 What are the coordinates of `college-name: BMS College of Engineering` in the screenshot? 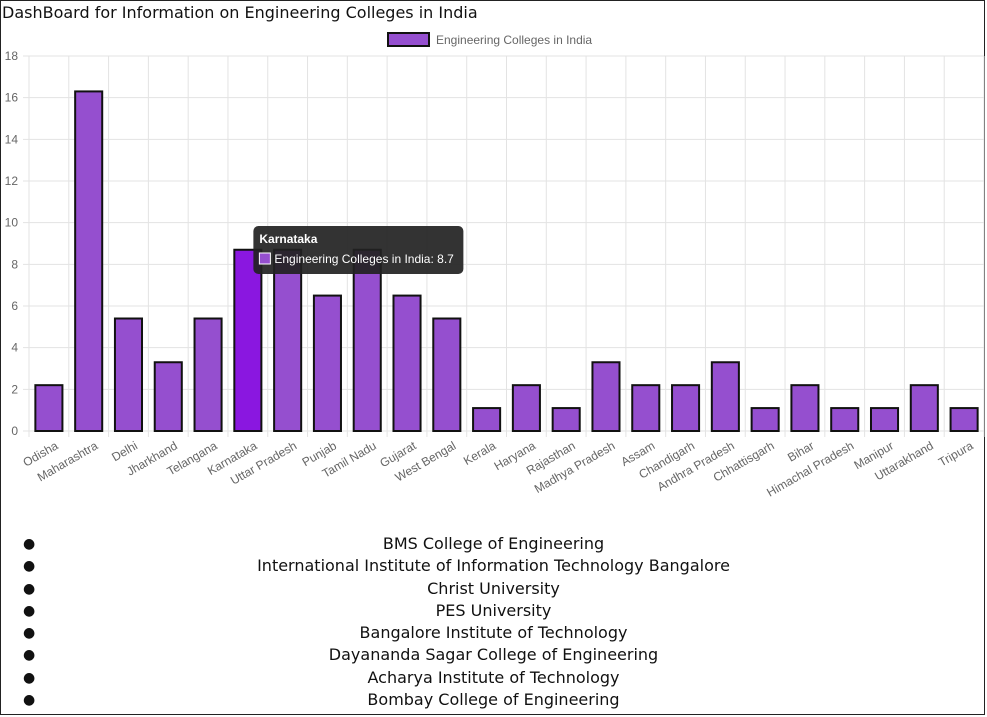 It's located at (493, 543).